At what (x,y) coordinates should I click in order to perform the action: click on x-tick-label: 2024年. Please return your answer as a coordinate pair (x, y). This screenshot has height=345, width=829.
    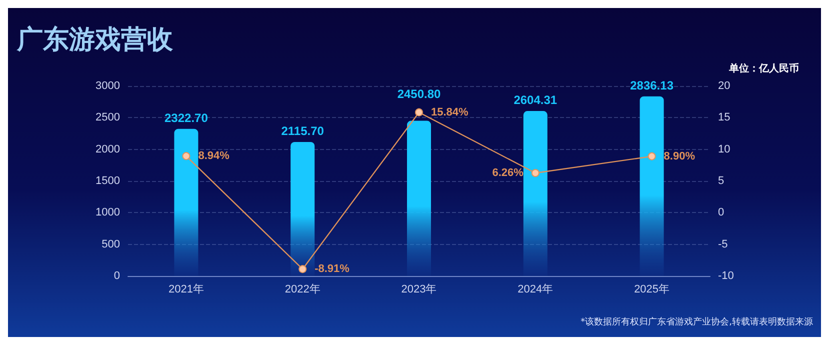
    Looking at the image, I should click on (536, 290).